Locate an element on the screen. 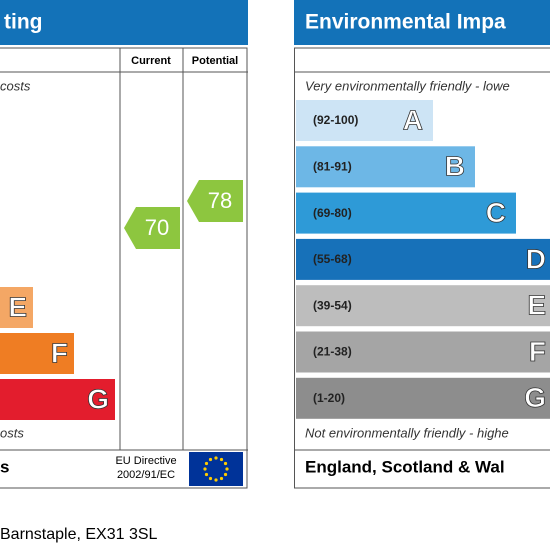 The height and width of the screenshot is (555, 550). footer: England, Scotland & Wal is located at coordinates (405, 466).